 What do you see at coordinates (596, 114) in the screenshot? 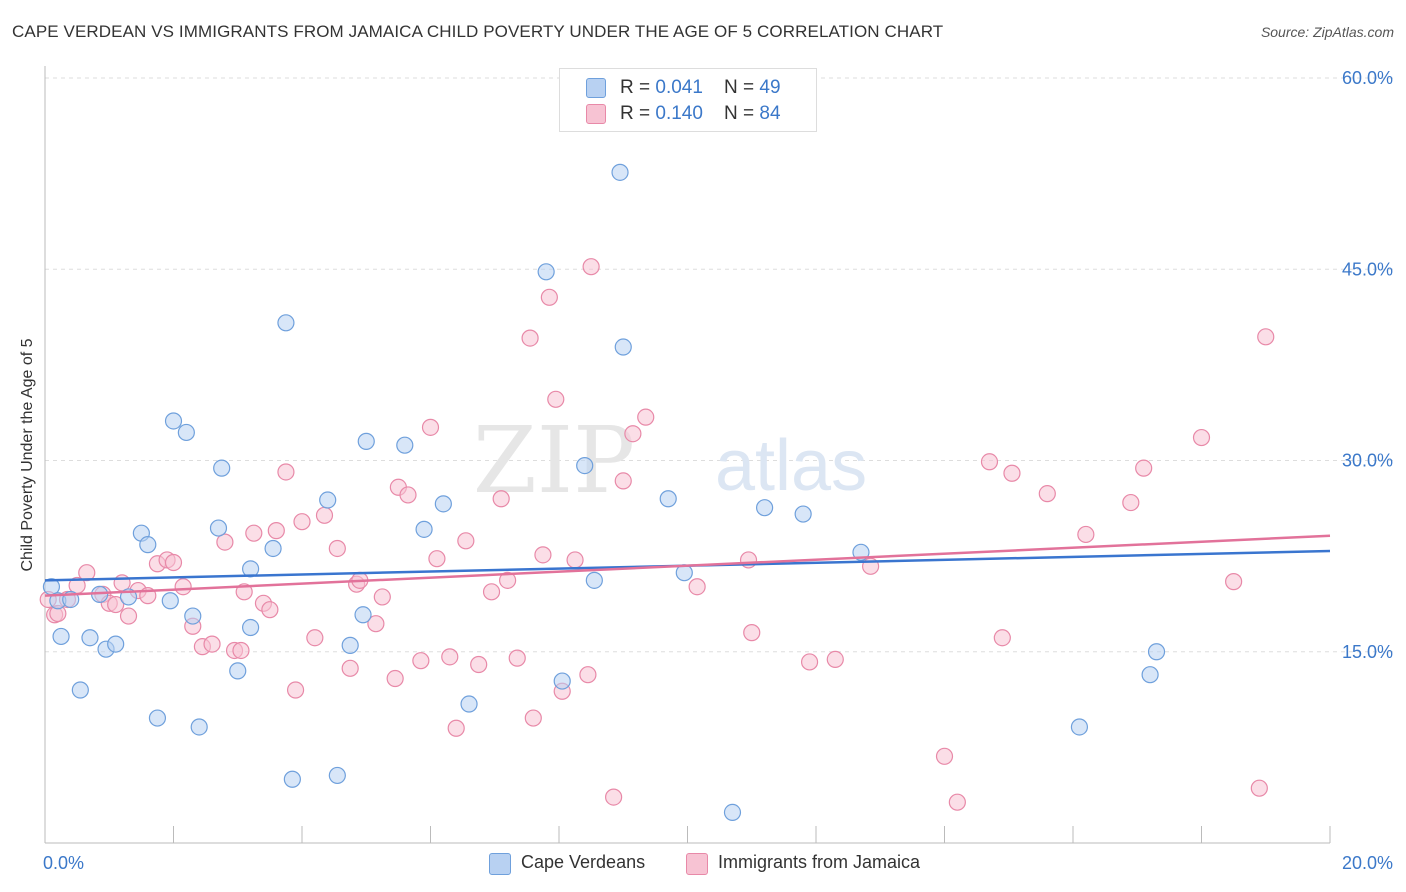
I see `swatch-pink` at bounding box center [596, 114].